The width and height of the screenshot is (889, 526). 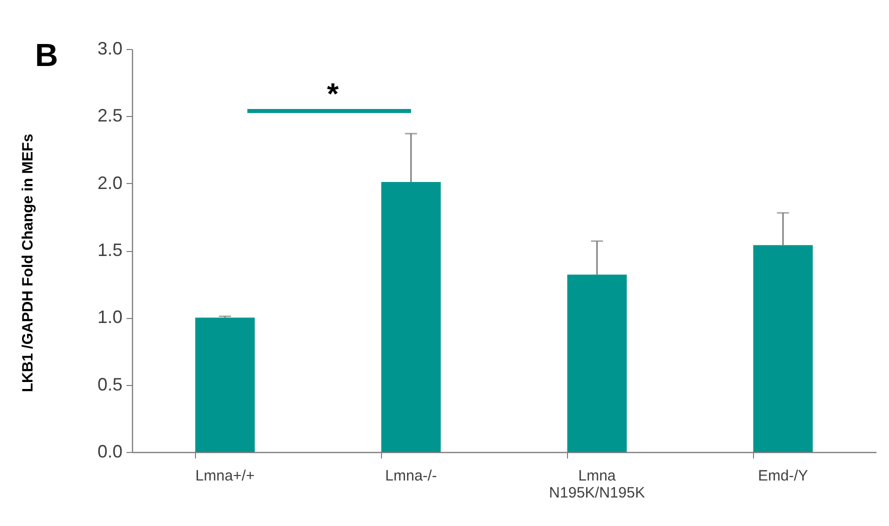 What do you see at coordinates (597, 485) in the screenshot?
I see `x-tick-label: Lmna N195K/N195K` at bounding box center [597, 485].